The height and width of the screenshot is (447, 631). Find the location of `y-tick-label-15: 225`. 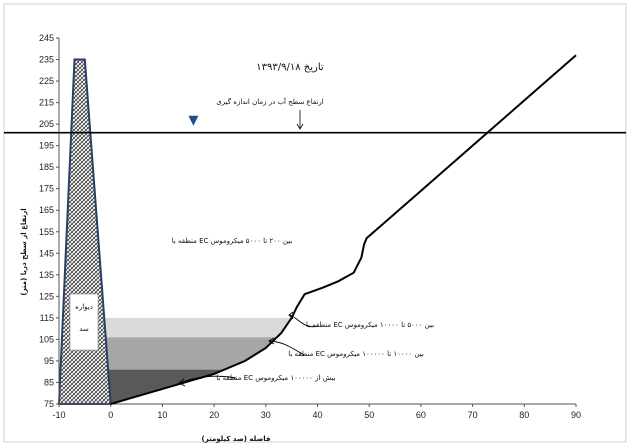

y-tick-label-15: 225 is located at coordinates (46, 81).